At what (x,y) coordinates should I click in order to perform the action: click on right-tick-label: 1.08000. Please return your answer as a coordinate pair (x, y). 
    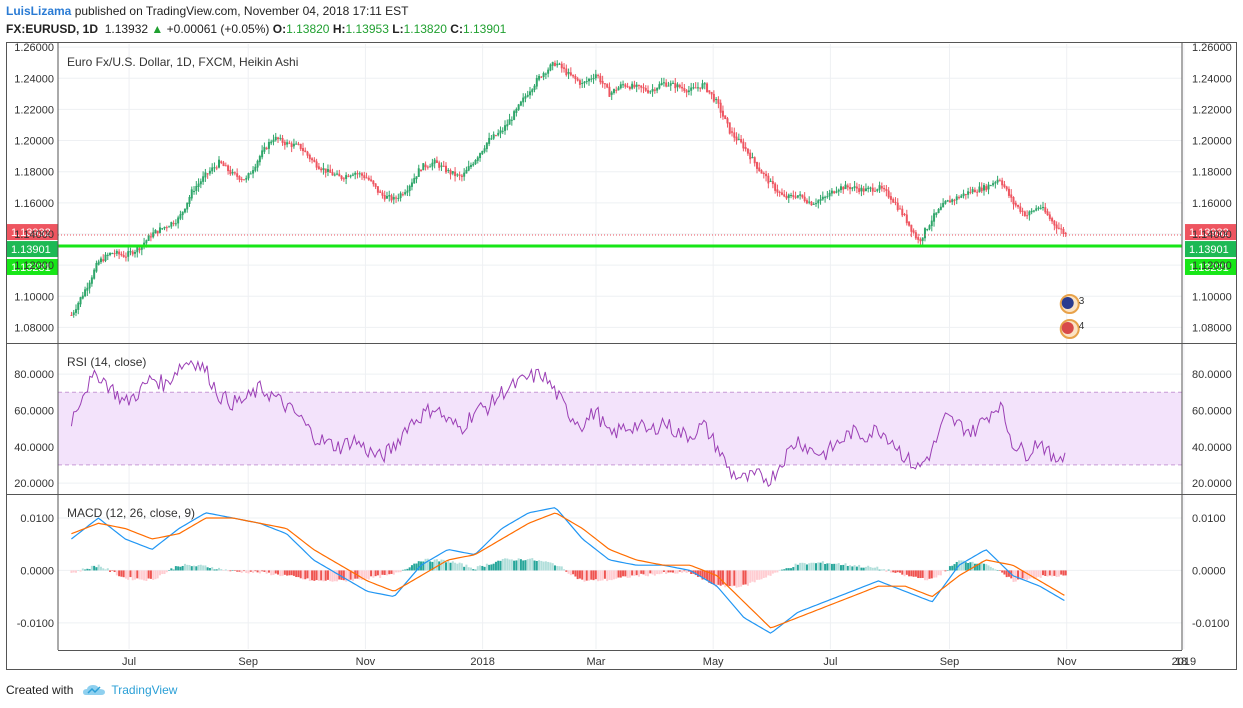
    Looking at the image, I should click on (1212, 328).